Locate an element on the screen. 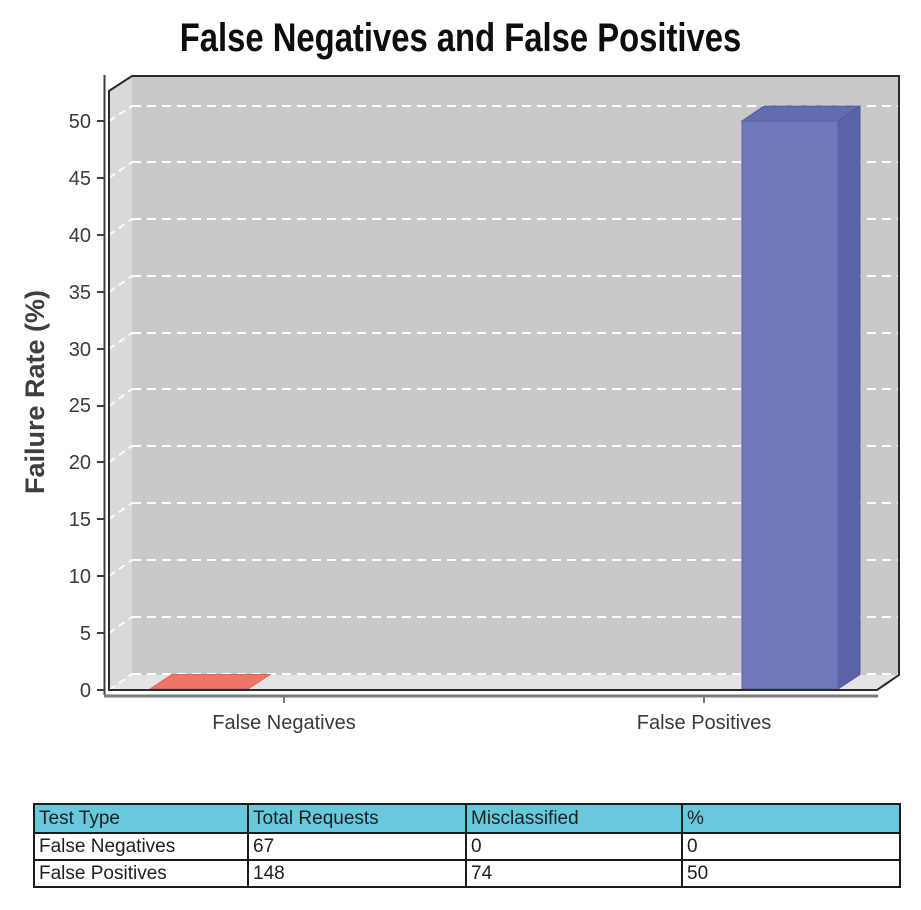 Image resolution: width=921 pixels, height=910 pixels. y-tick-label: 45 is located at coordinates (80, 179).